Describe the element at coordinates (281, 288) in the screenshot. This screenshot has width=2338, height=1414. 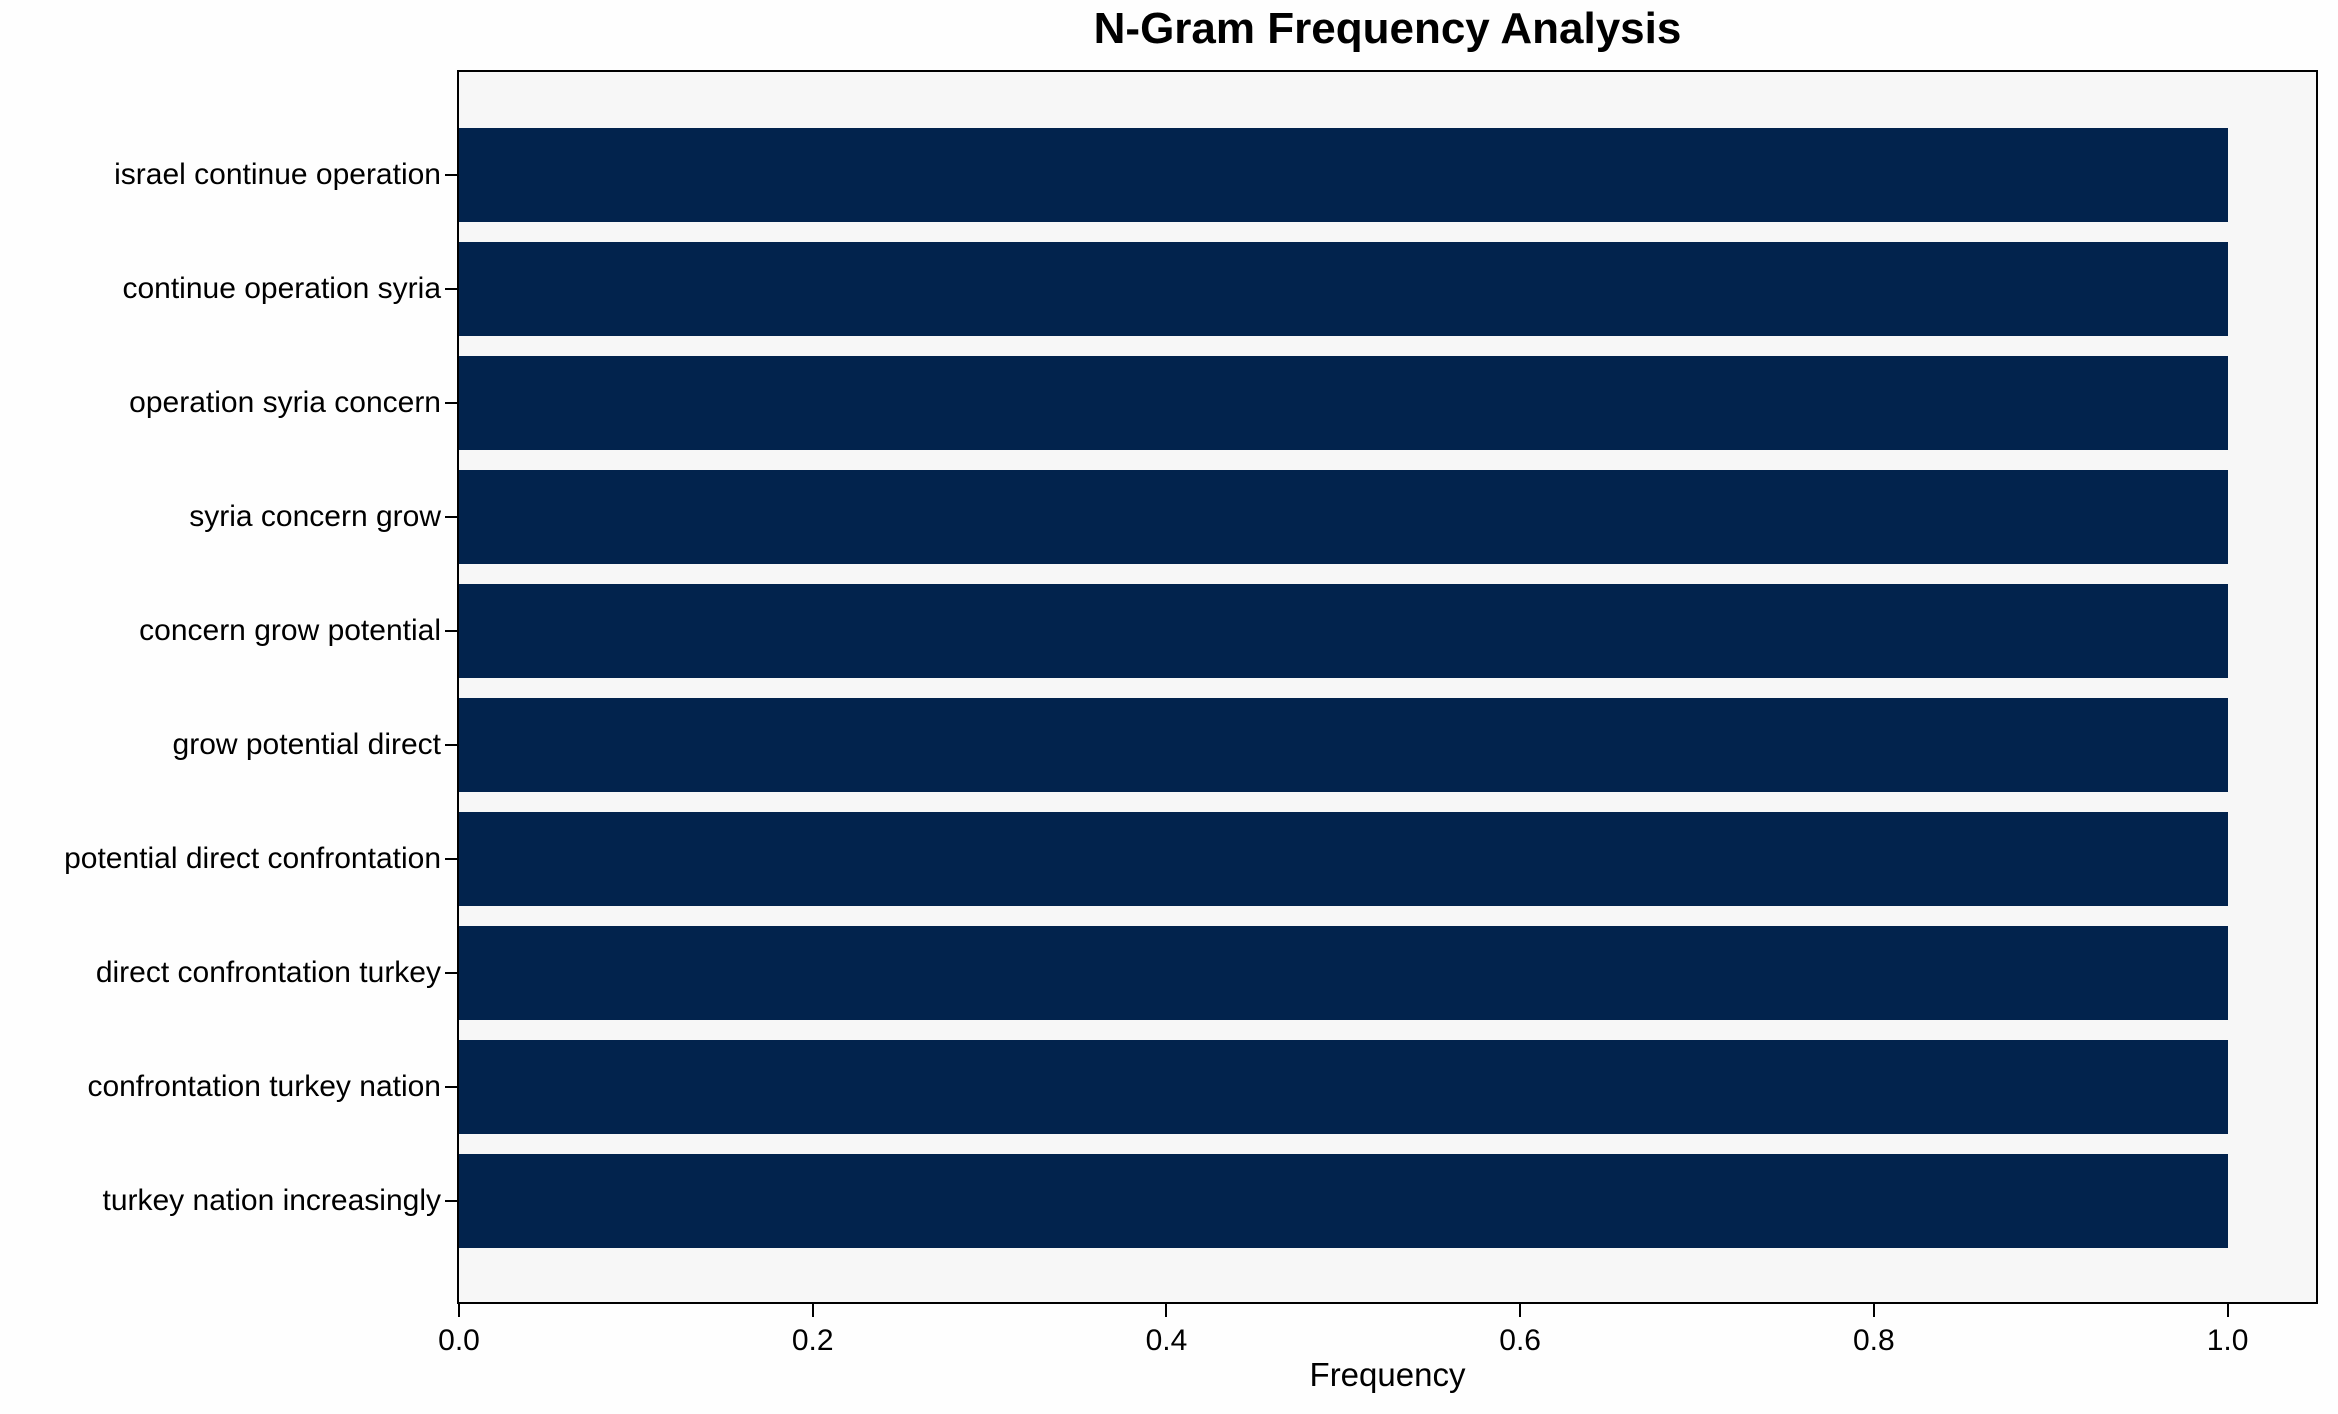
I see `y-tick-label: continue operation syria` at that location.